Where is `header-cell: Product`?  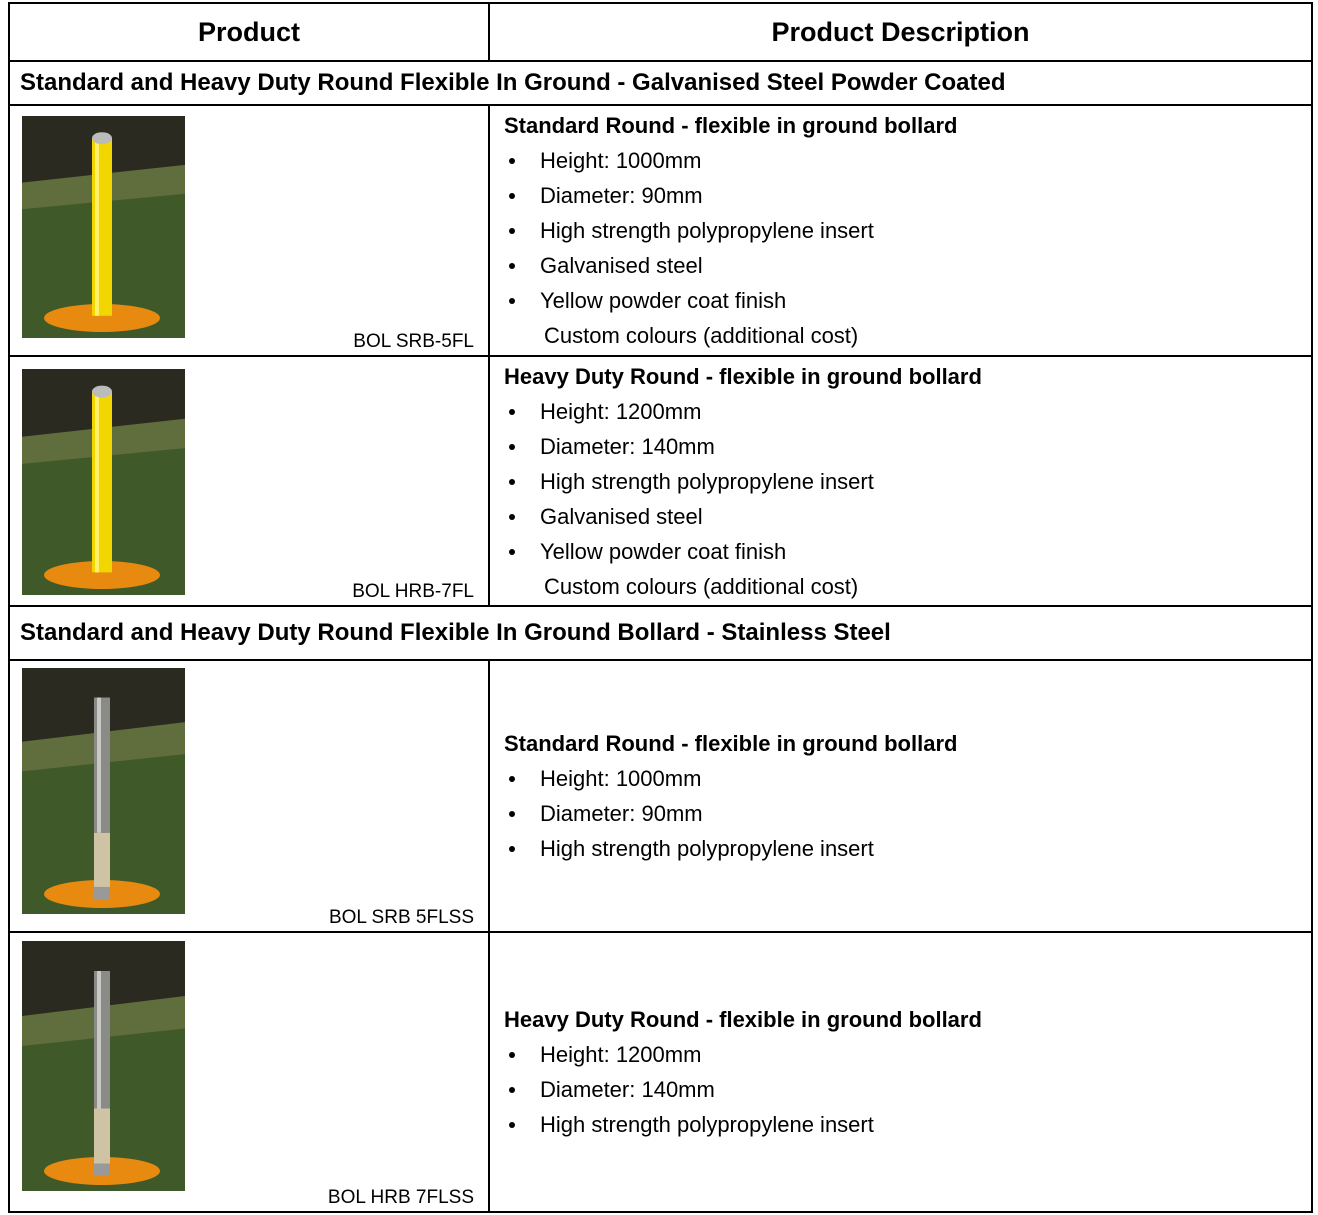
header-cell: Product is located at coordinates (250, 32).